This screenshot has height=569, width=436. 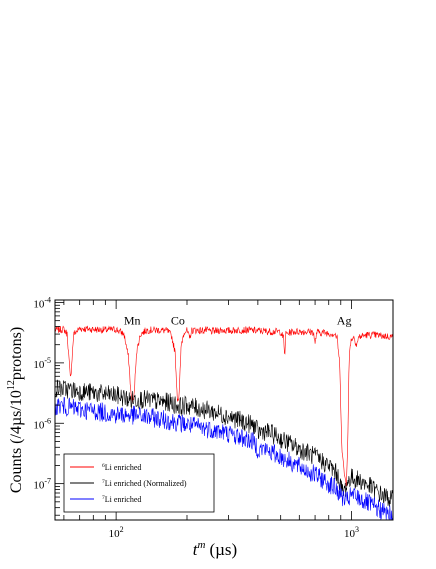 I want to click on annotation-label: Ag, so click(x=344, y=321).